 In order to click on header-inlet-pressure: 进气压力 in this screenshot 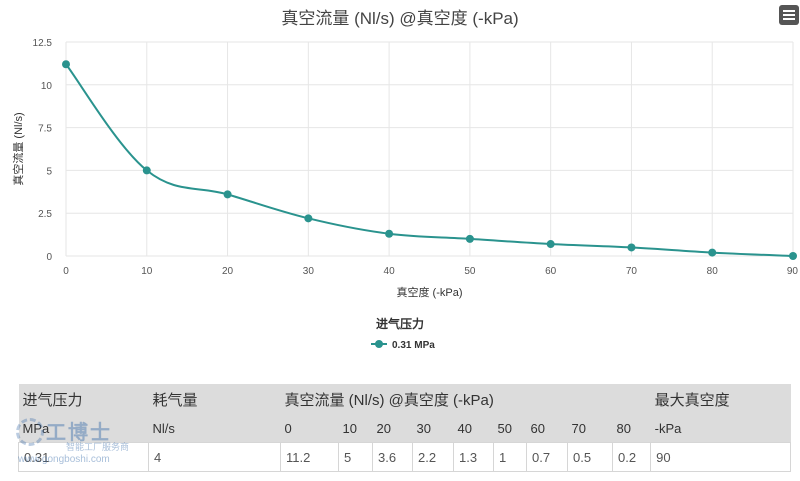, I will do `click(83, 399)`.